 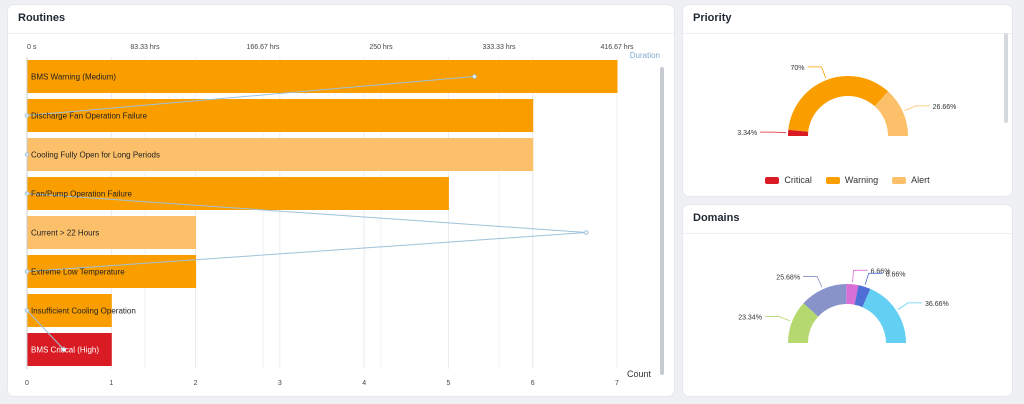 I want to click on count-tick-label: 2, so click(x=196, y=383).